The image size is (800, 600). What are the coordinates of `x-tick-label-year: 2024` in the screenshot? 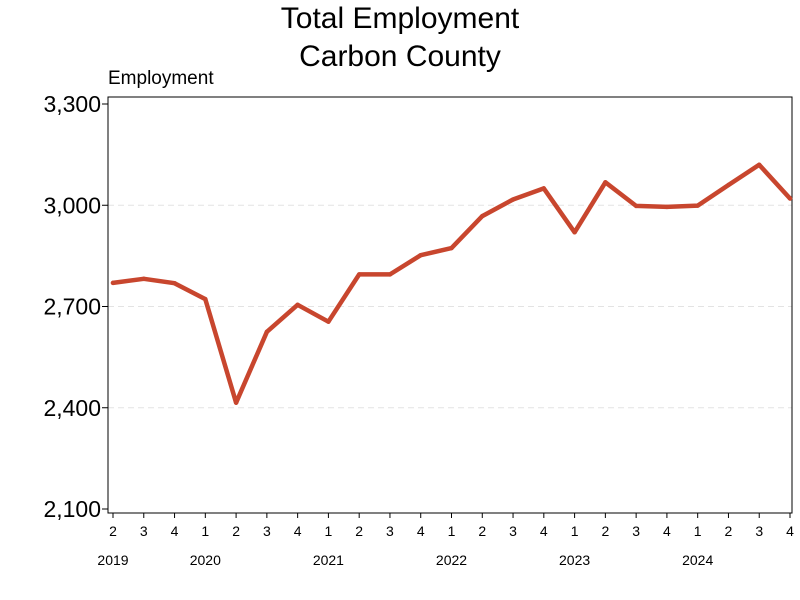 It's located at (697, 560).